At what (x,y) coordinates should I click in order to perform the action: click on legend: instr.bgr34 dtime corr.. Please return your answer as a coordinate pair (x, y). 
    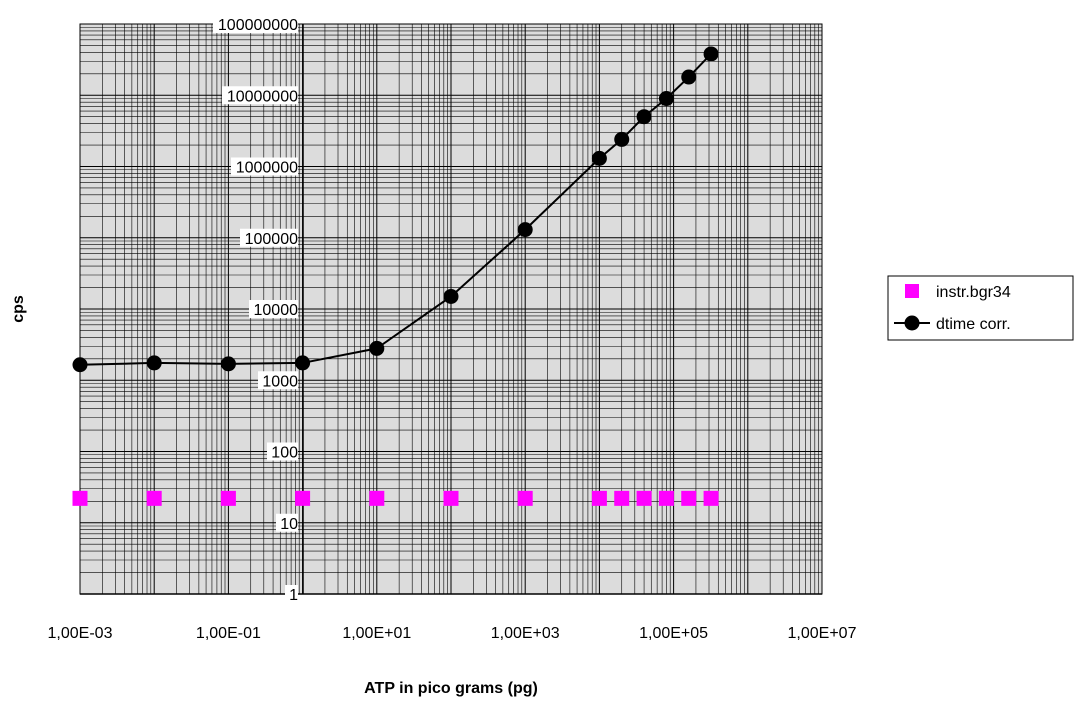
    Looking at the image, I should click on (980, 308).